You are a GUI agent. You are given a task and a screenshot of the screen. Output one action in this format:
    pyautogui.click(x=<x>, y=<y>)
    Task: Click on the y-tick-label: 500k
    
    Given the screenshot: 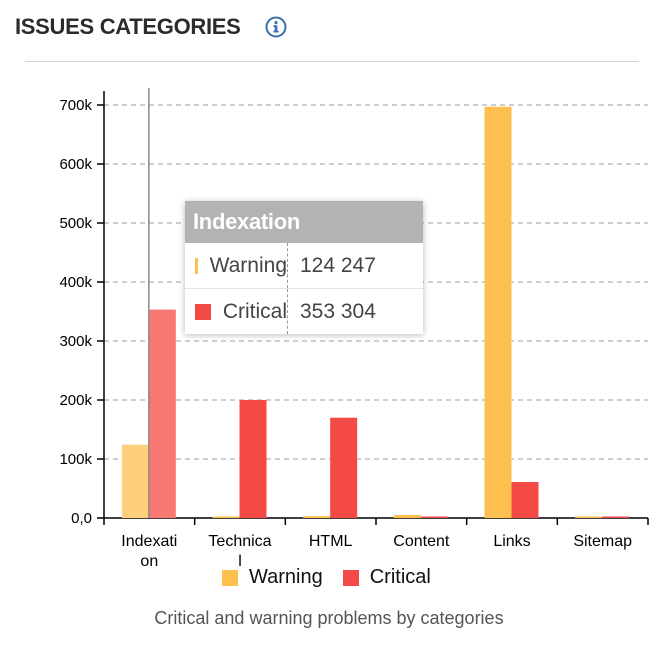 What is the action you would take?
    pyautogui.click(x=75, y=223)
    